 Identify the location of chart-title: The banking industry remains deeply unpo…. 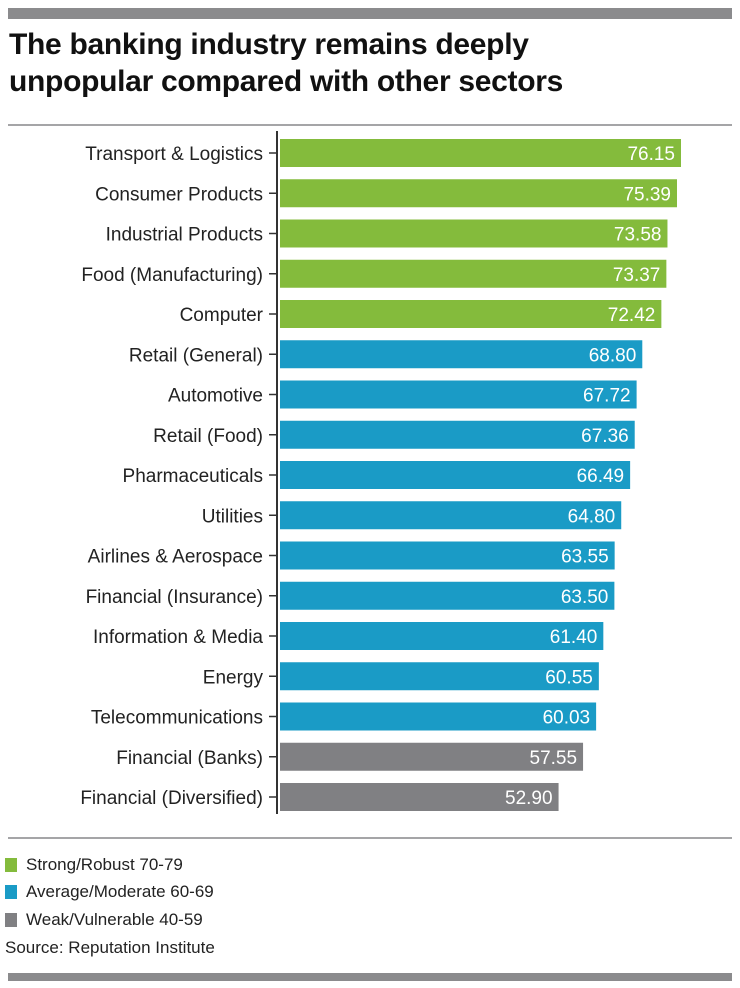
(286, 63).